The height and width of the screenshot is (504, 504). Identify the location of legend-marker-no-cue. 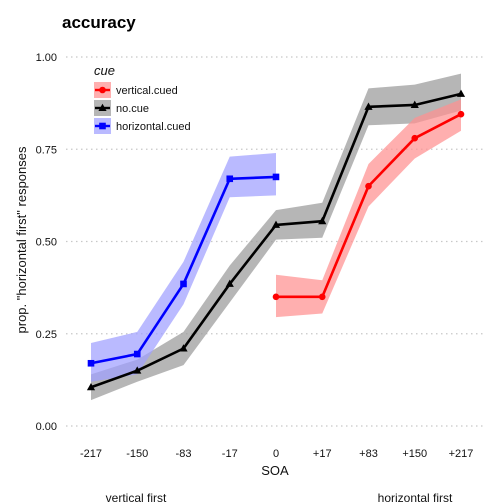
(102, 107).